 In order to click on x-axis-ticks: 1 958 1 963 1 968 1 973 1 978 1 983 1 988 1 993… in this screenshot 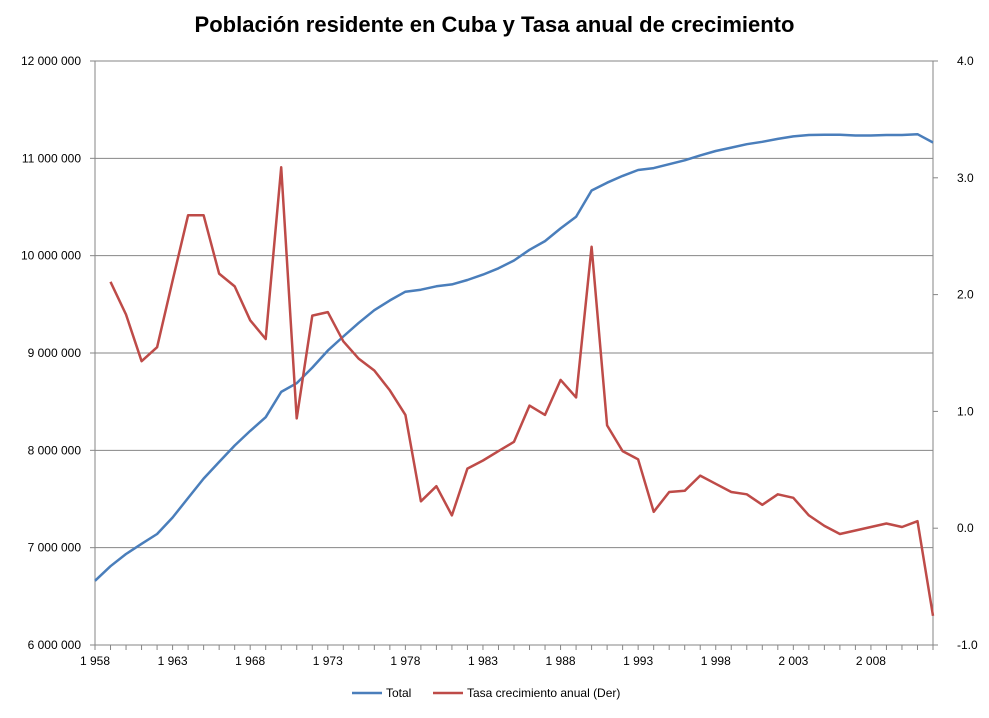, I will do `click(507, 656)`.